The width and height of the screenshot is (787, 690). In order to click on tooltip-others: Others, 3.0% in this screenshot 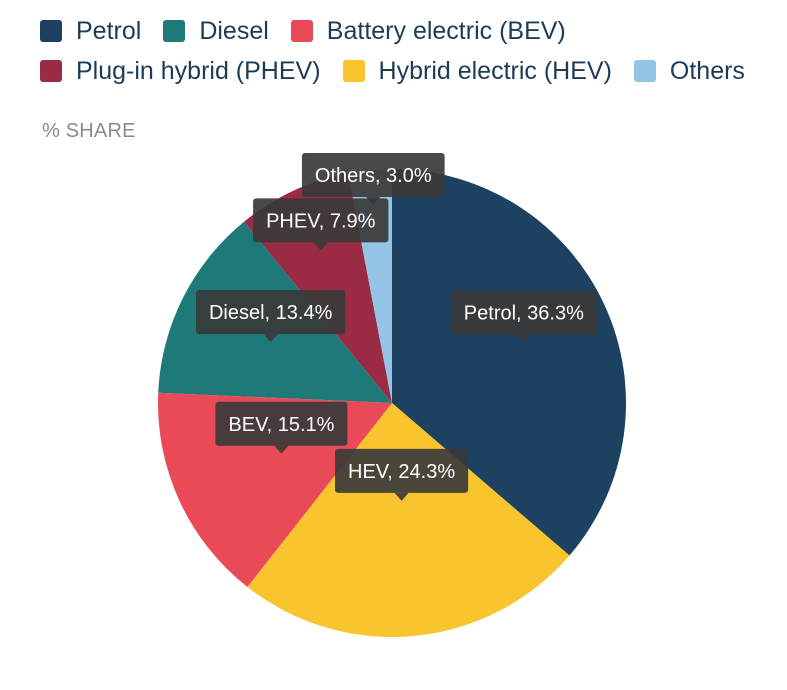, I will do `click(373, 178)`.